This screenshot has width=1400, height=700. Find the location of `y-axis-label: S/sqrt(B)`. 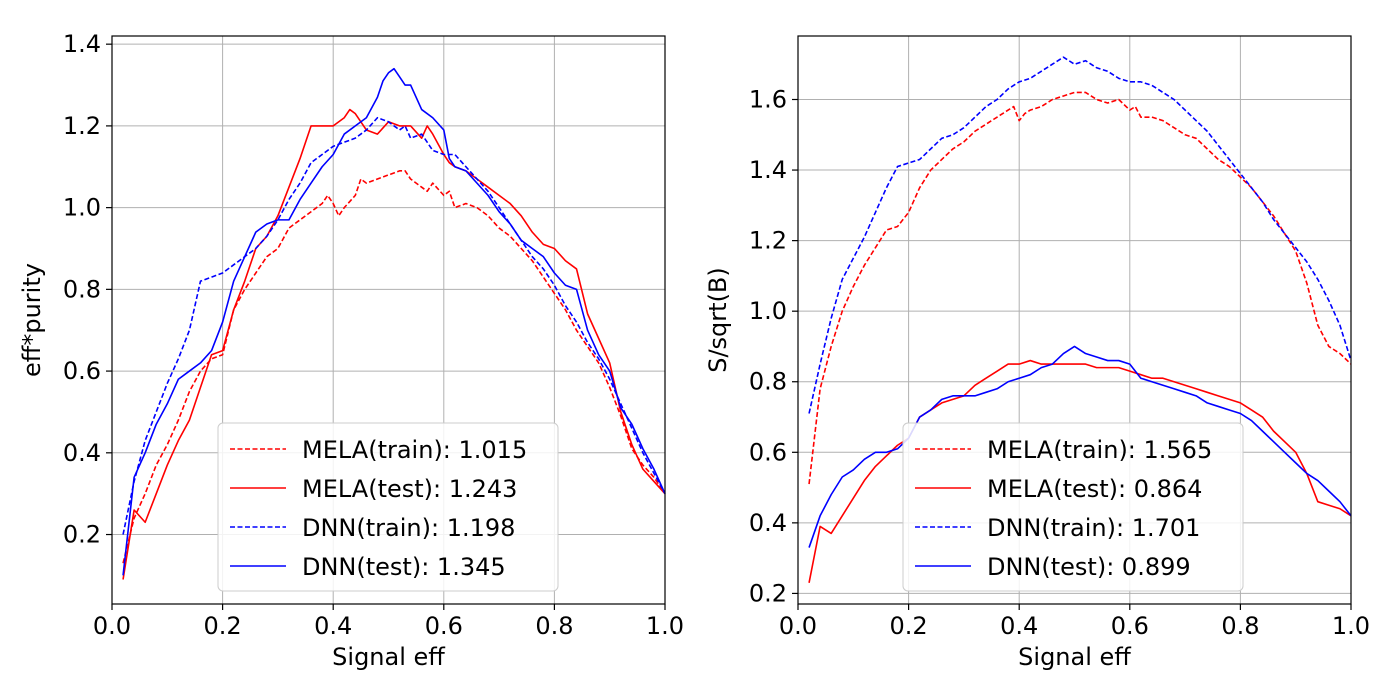

y-axis-label: S/sqrt(B) is located at coordinates (718, 320).